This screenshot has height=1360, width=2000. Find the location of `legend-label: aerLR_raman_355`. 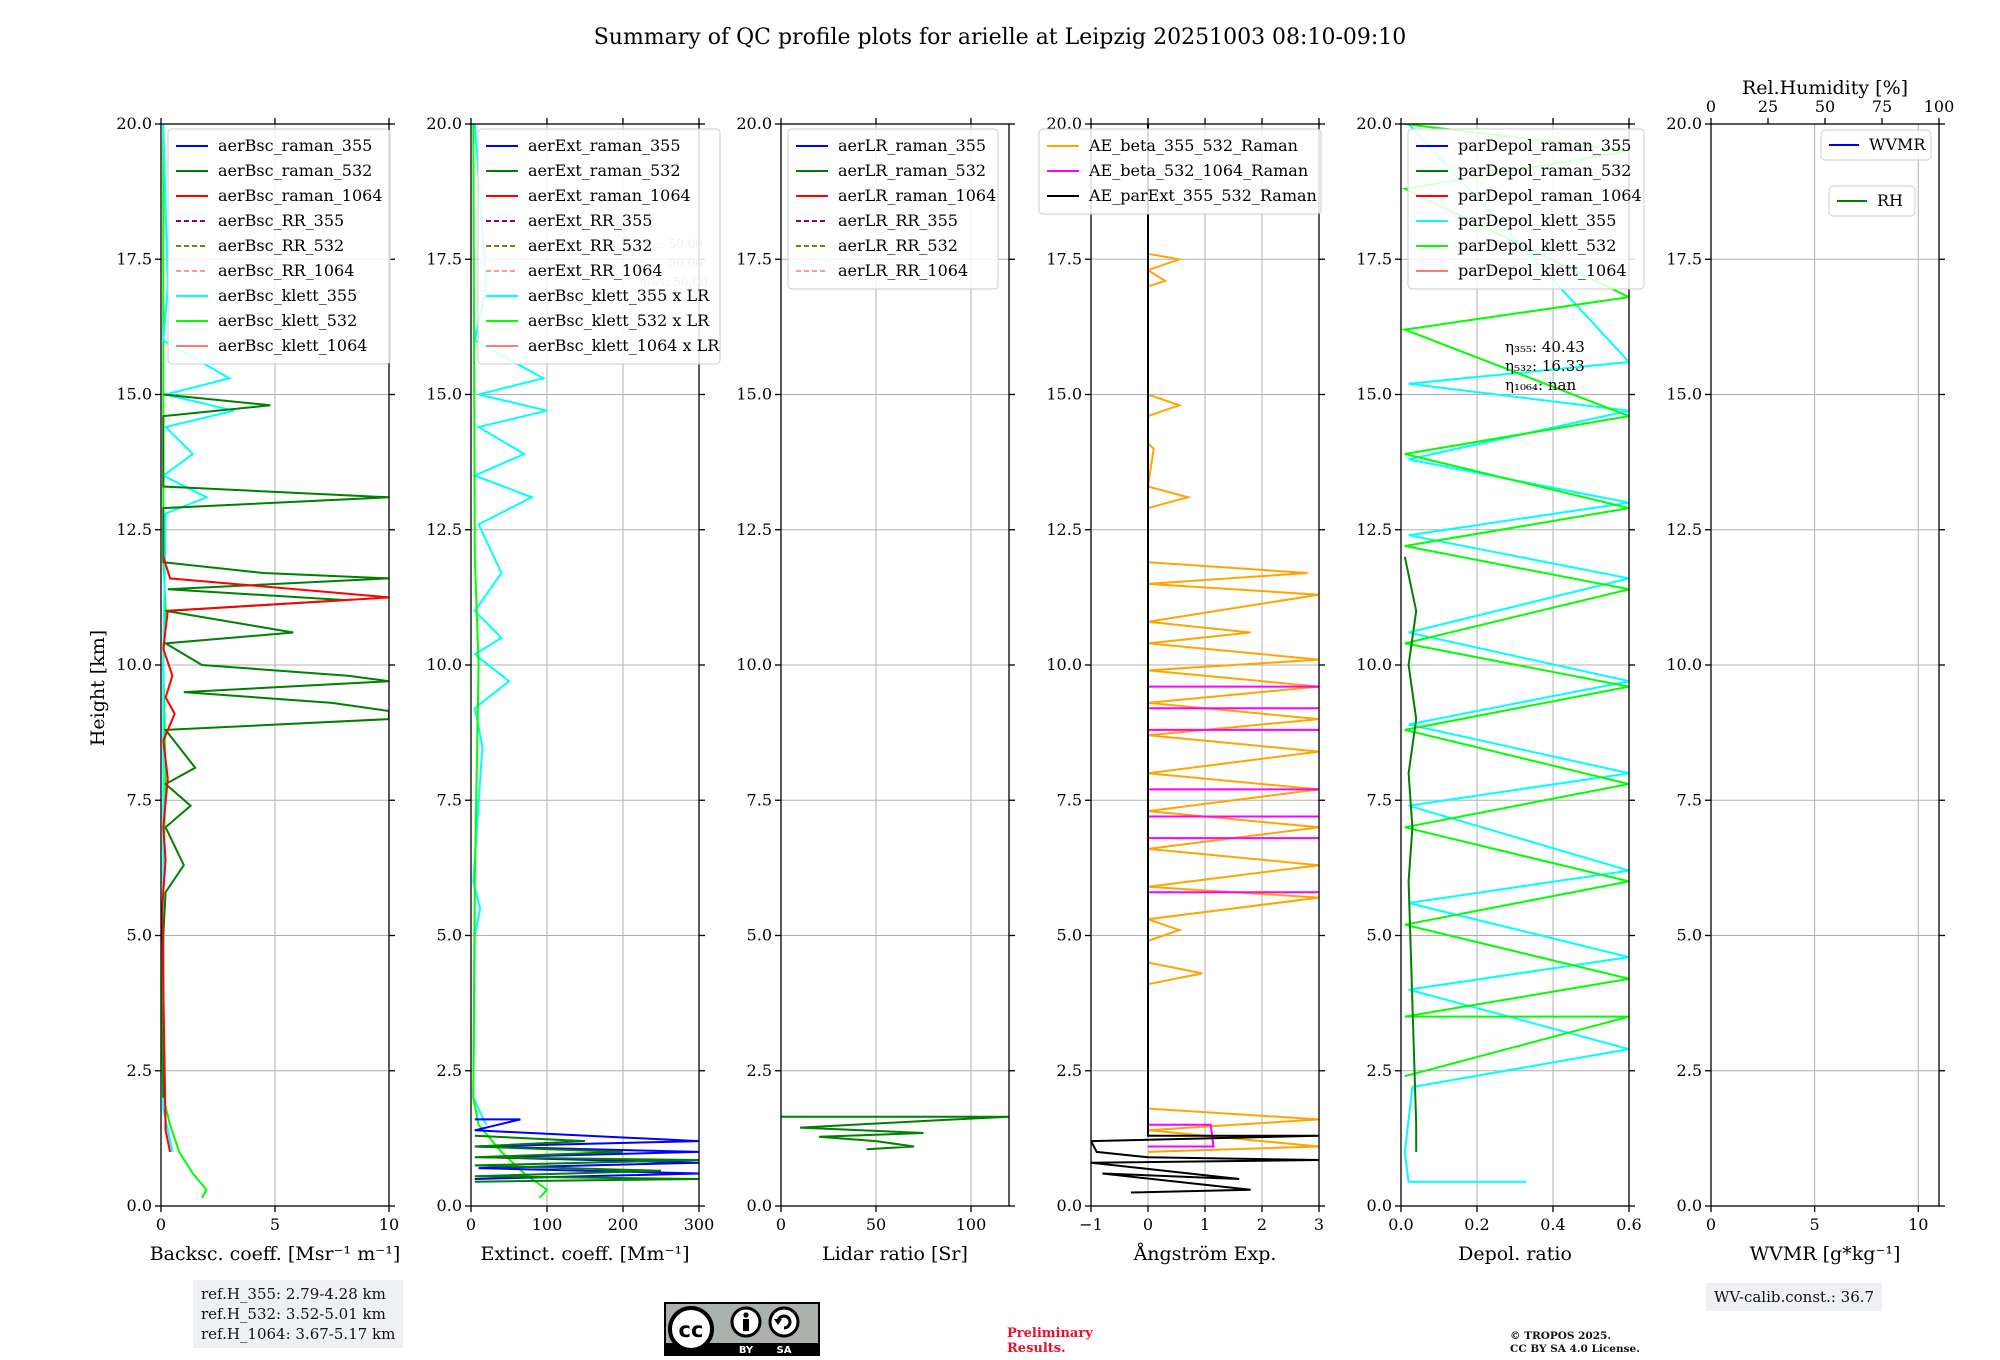

legend-label: aerLR_raman_355 is located at coordinates (912, 145).